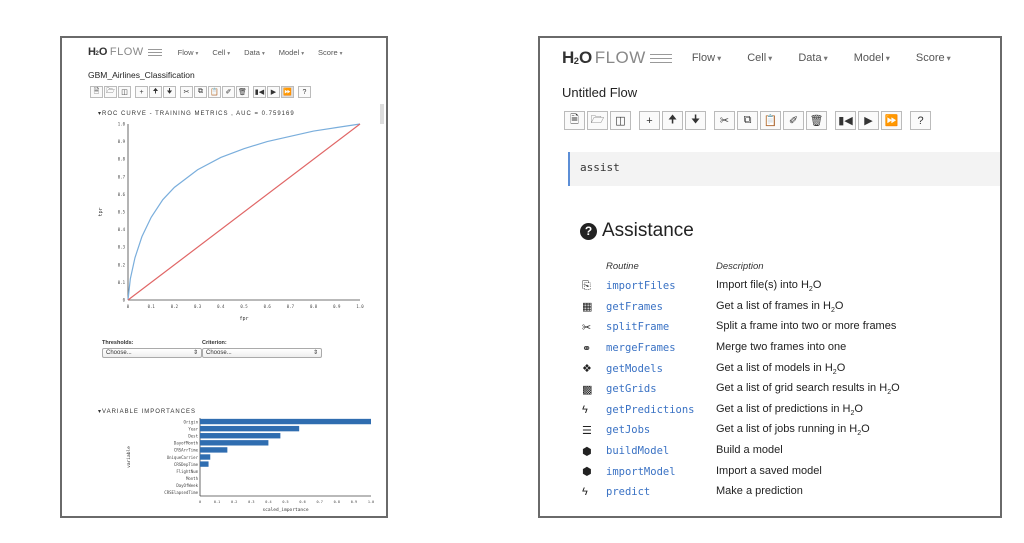  Describe the element at coordinates (641, 471) in the screenshot. I see `routine-link-importModel: importModel` at that location.